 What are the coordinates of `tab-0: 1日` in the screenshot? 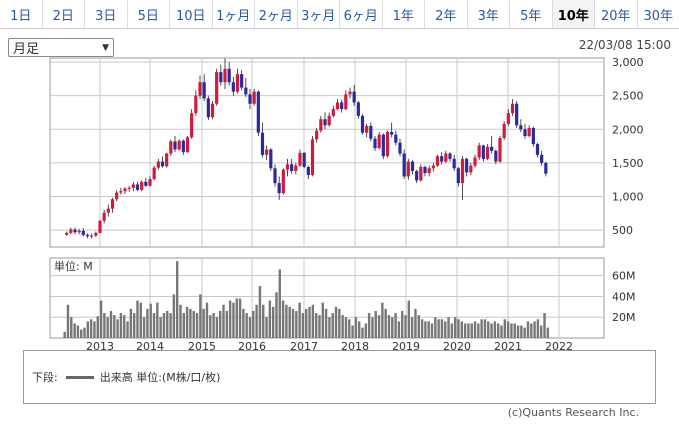 It's located at (21, 14).